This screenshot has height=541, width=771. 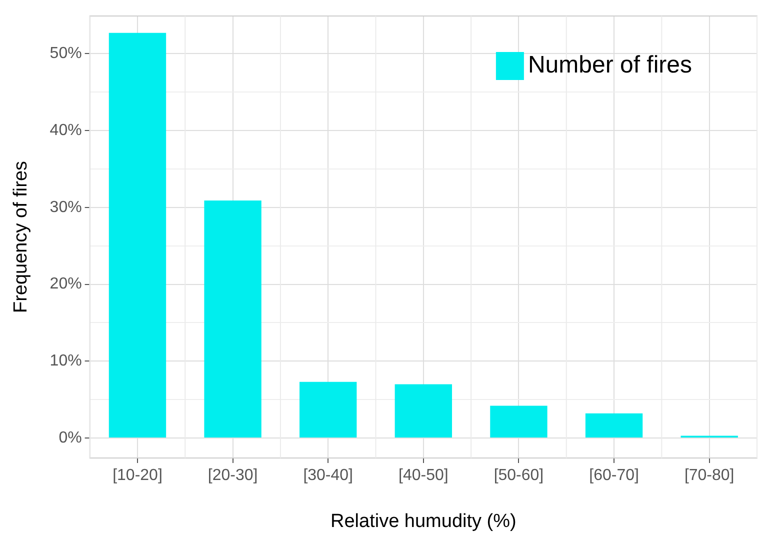 What do you see at coordinates (233, 475) in the screenshot?
I see `x-tick-label: [20-30]` at bounding box center [233, 475].